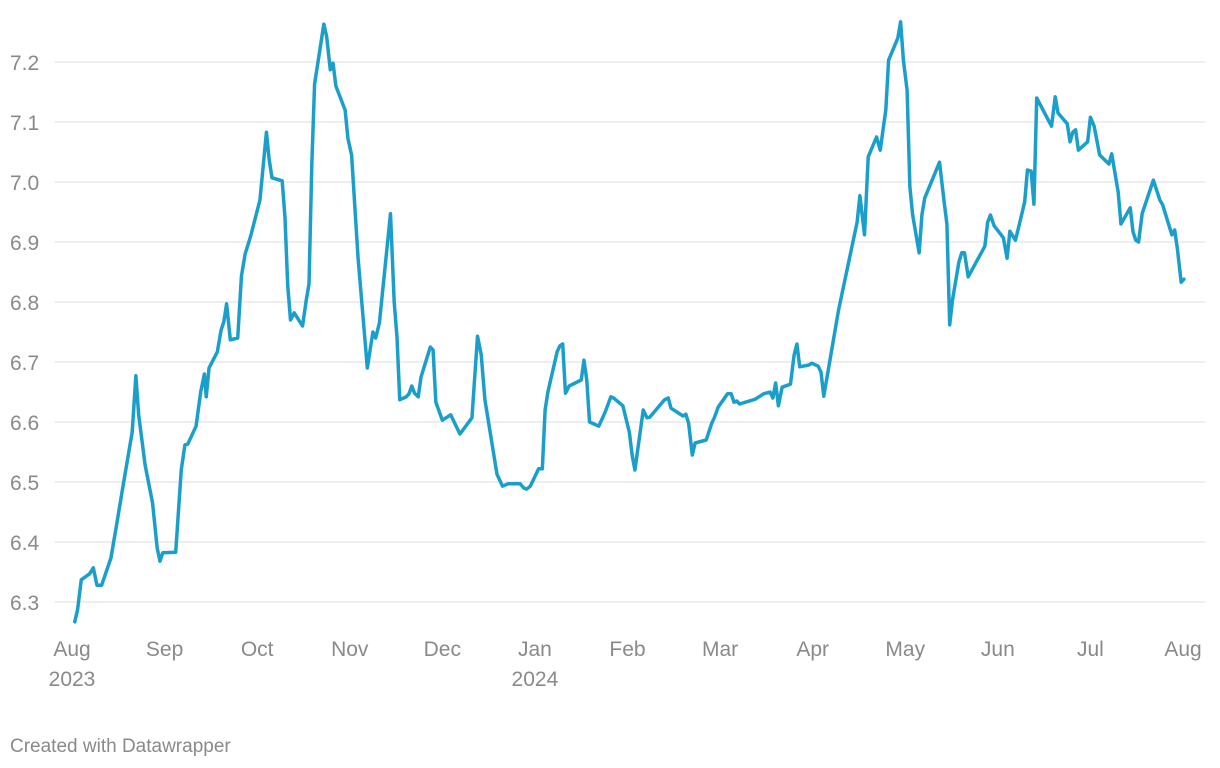  Describe the element at coordinates (24, 603) in the screenshot. I see `y-tick-label: 6.3` at that location.